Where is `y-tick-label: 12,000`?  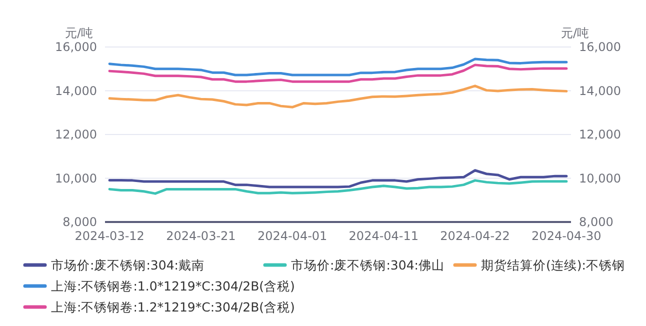 y-tick-label: 12,000 is located at coordinates (76, 135).